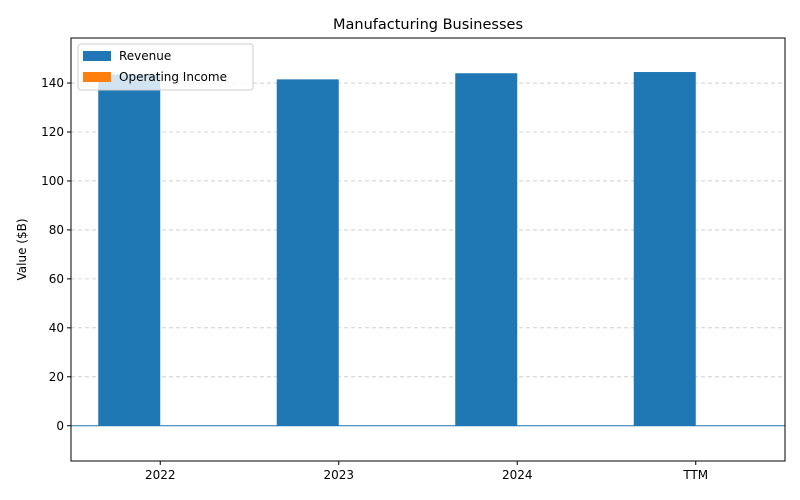  I want to click on y-tick-label: 100, so click(52, 181).